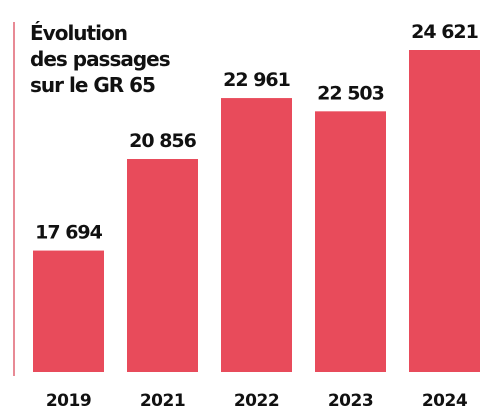 The image size is (481, 415). Describe the element at coordinates (350, 401) in the screenshot. I see `x-tick-label: 2023` at that location.